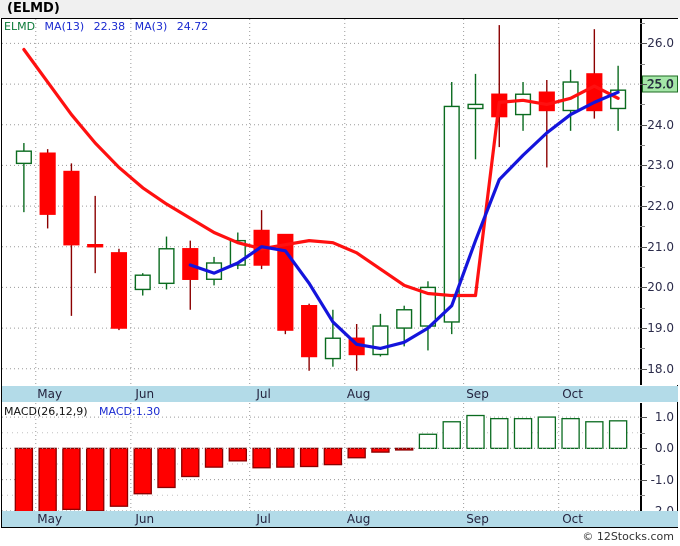 Image resolution: width=680 pixels, height=546 pixels. Describe the element at coordinates (46, 411) in the screenshot. I see `macd-indicator-label: MACD(26,12,9)` at that location.